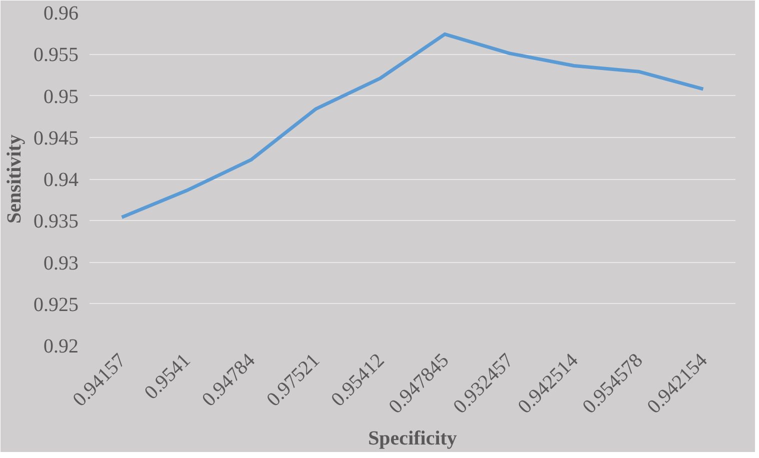 Image resolution: width=759 pixels, height=458 pixels. I want to click on x-axis-title: Specificity, so click(412, 438).